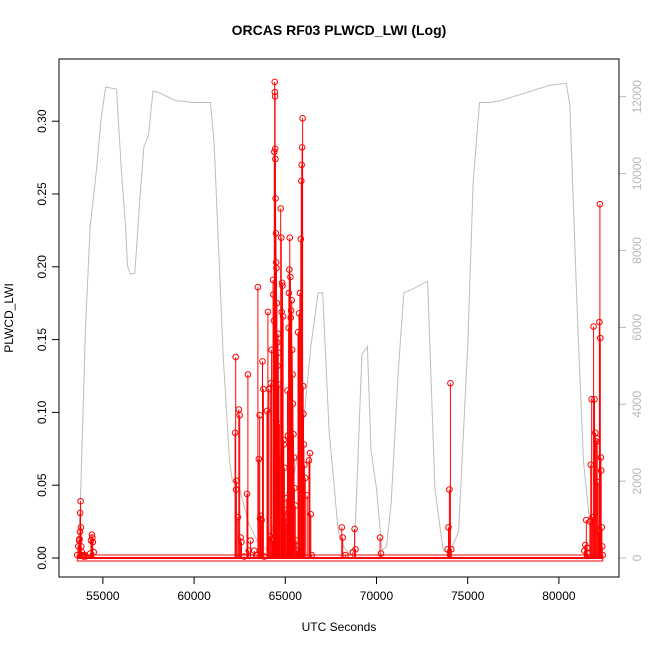  I want to click on x-tick-label: 60000, so click(194, 596).